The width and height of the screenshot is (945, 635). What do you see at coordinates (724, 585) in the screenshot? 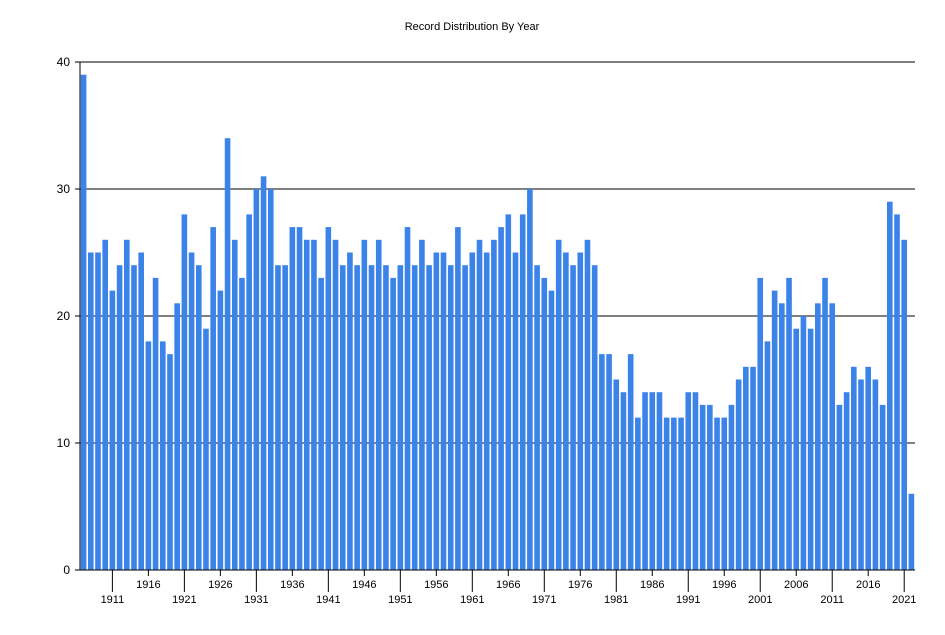
I see `x-tick-label: 1996` at bounding box center [724, 585].